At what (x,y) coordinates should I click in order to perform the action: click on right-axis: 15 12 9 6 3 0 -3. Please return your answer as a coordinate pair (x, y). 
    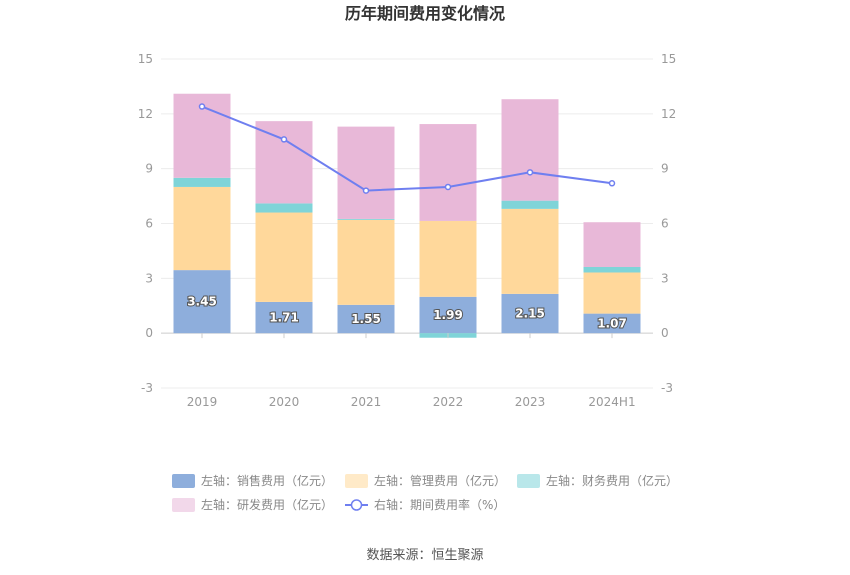
    Looking at the image, I should click on (668, 223).